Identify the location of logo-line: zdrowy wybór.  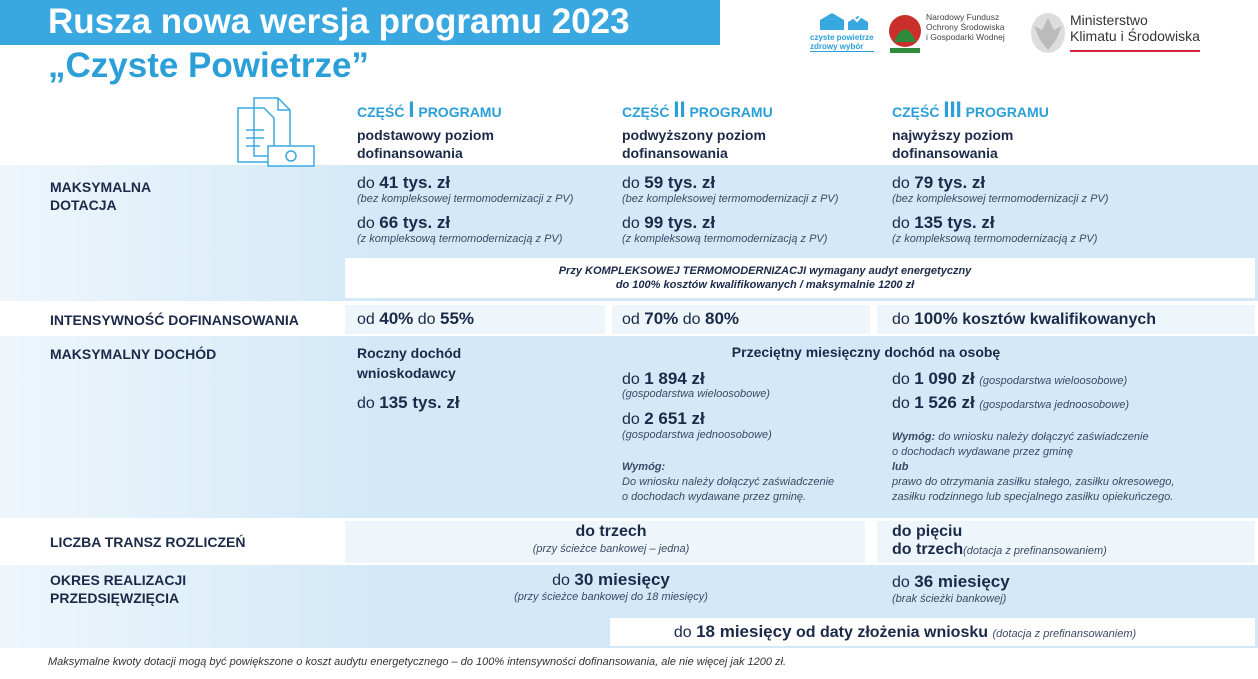
(842, 47).